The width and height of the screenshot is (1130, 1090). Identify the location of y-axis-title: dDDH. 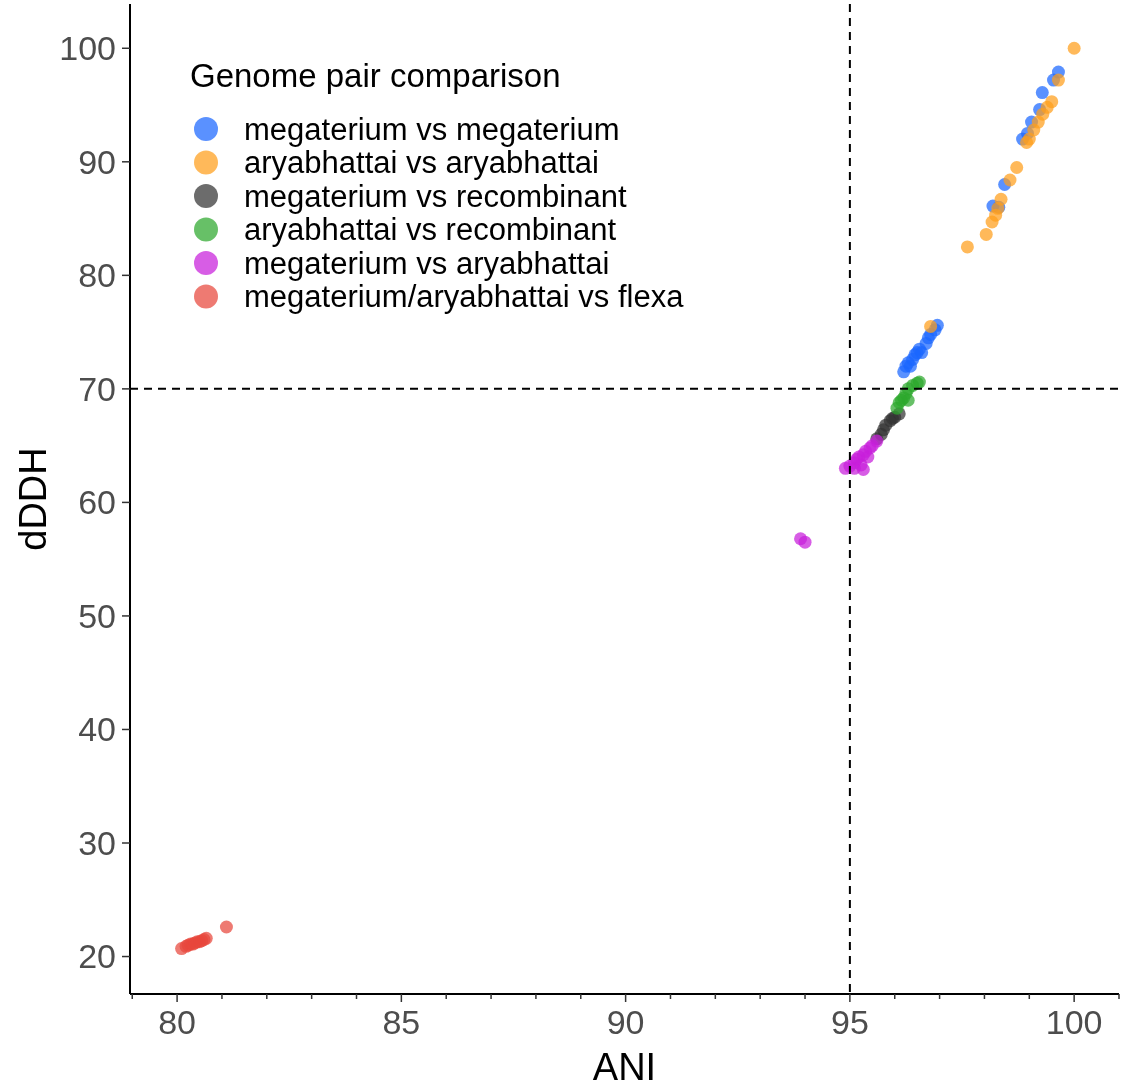
(33, 499).